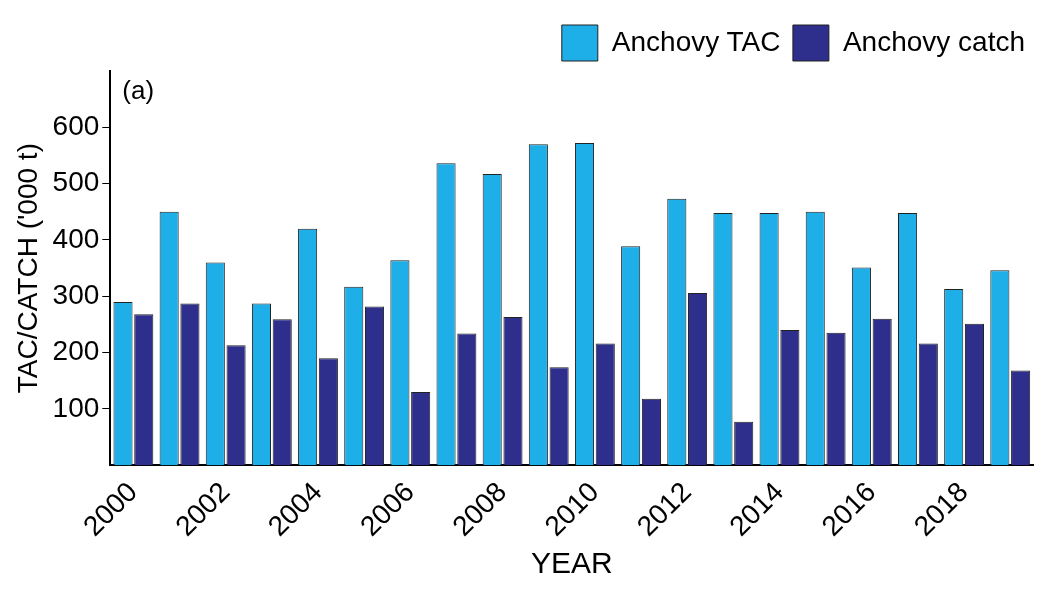  I want to click on y-tick-label: 200, so click(76, 351).